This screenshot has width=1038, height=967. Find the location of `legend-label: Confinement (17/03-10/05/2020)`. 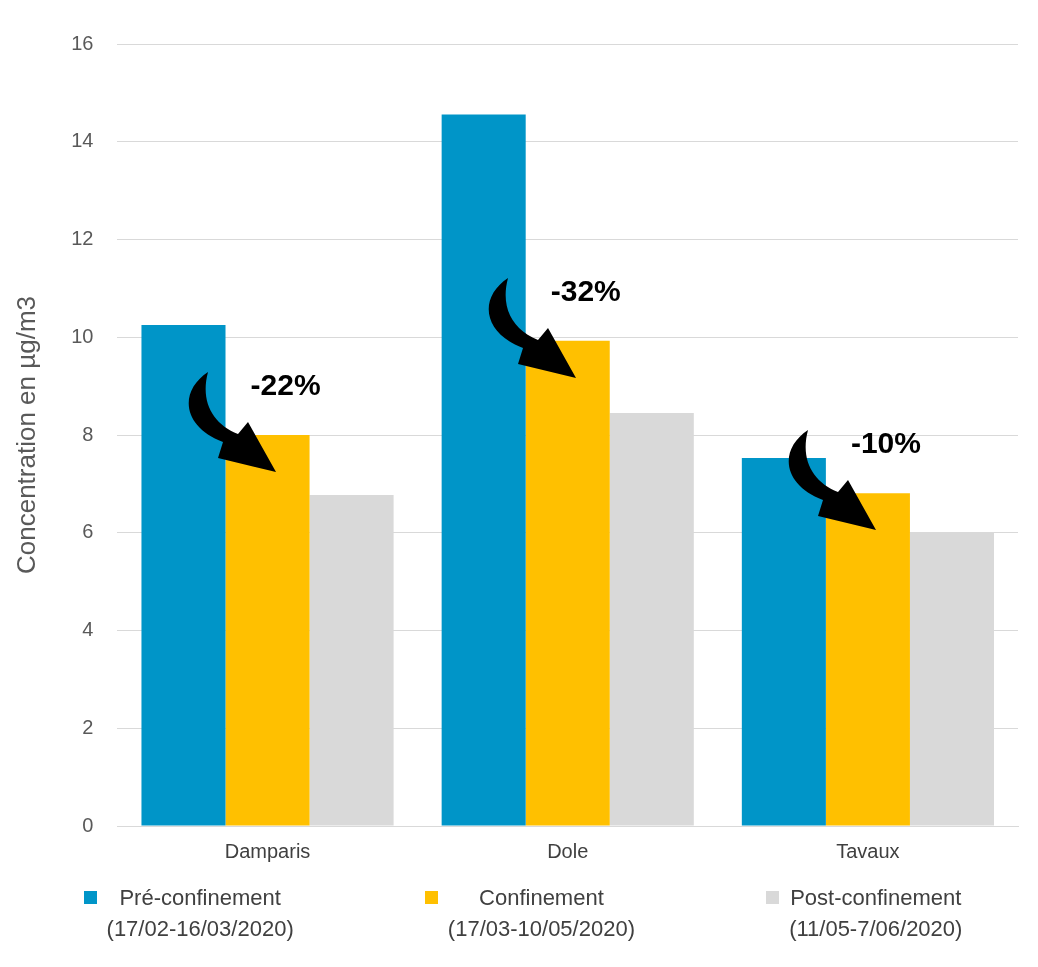

legend-label: Confinement (17/03-10/05/2020) is located at coordinates (541, 913).